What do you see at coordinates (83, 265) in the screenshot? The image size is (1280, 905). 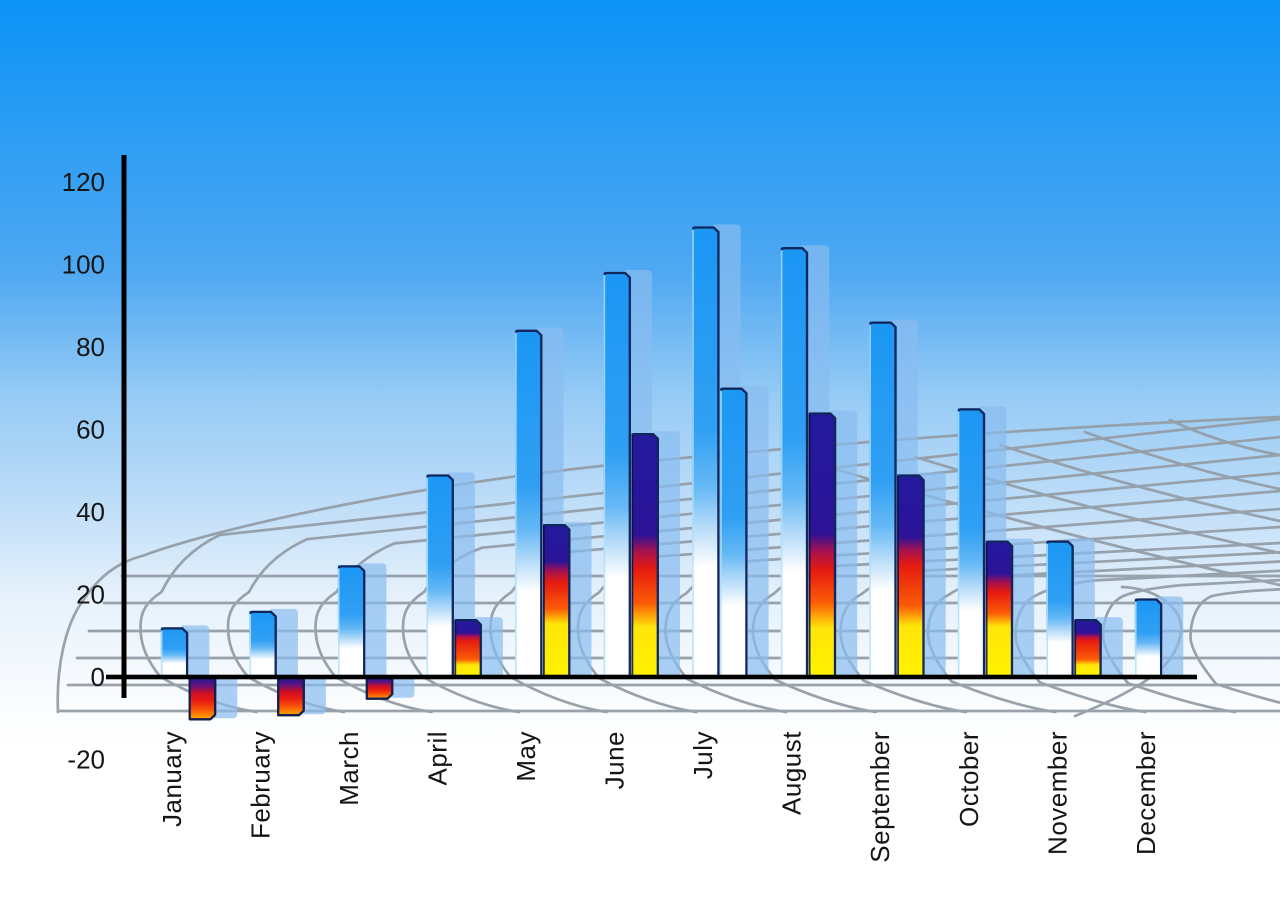 I see `svg-text: 100` at bounding box center [83, 265].